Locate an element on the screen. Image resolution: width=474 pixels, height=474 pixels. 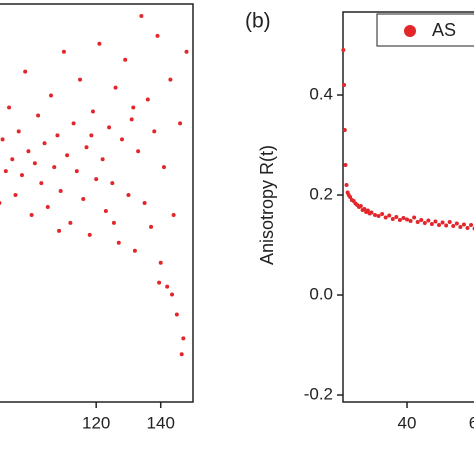
y-tick-label: 0.0 is located at coordinates (321, 293).